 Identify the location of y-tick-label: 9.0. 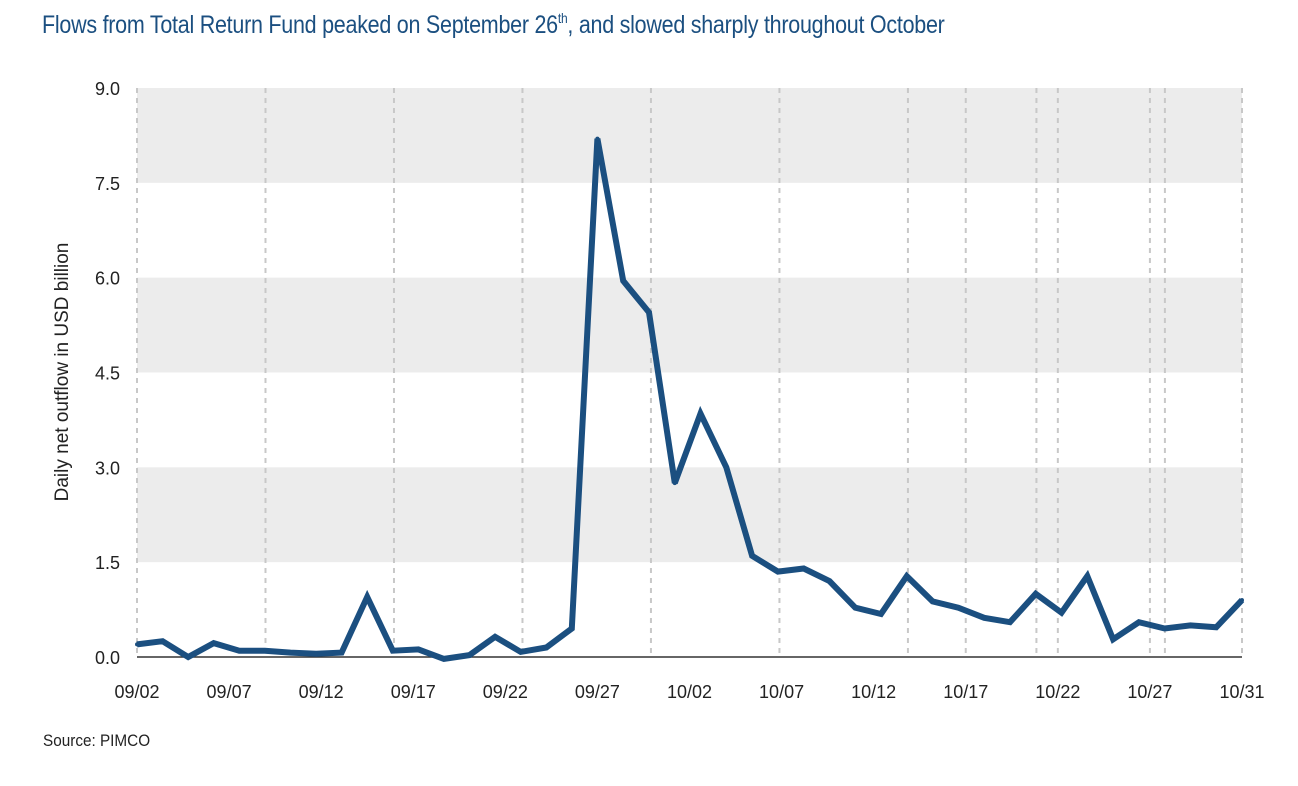
(107, 89).